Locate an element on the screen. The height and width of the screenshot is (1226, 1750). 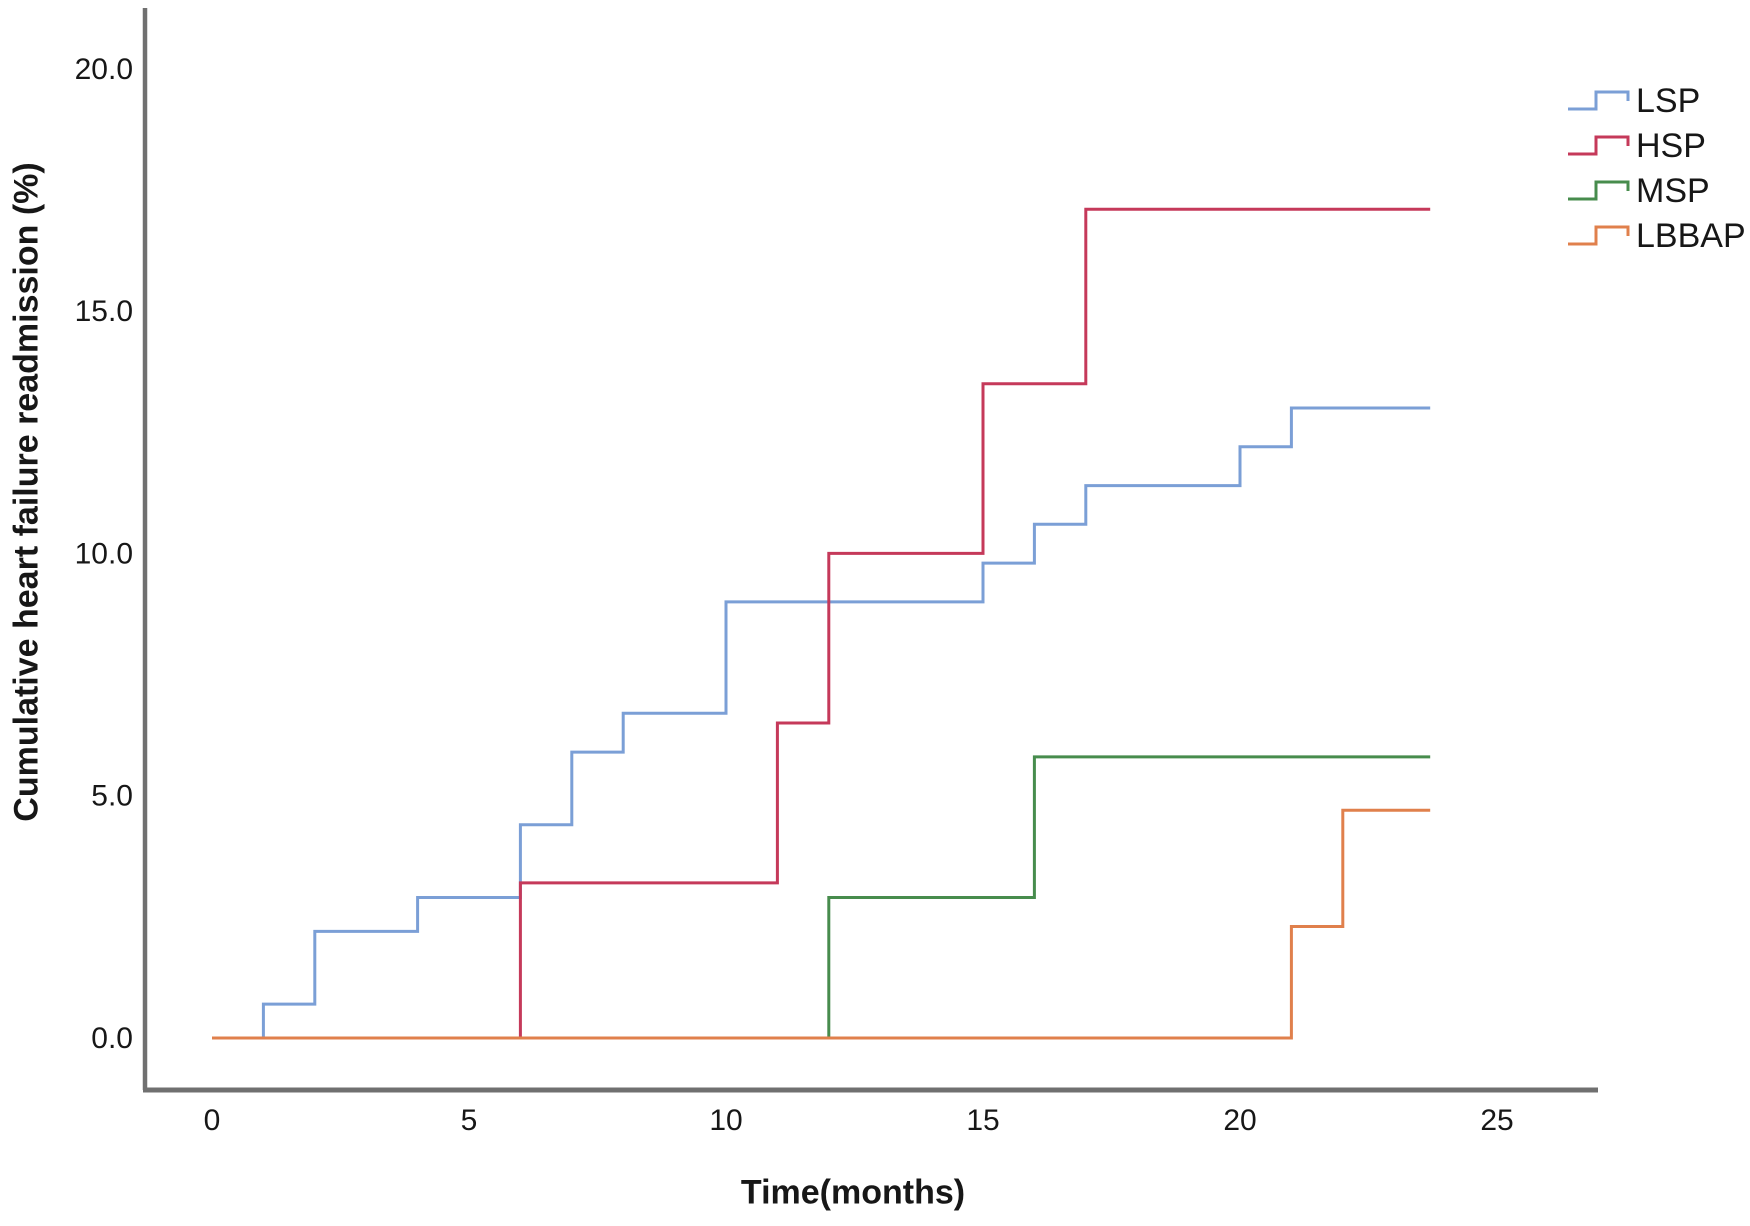
series-line-lbbap is located at coordinates (821, 924).